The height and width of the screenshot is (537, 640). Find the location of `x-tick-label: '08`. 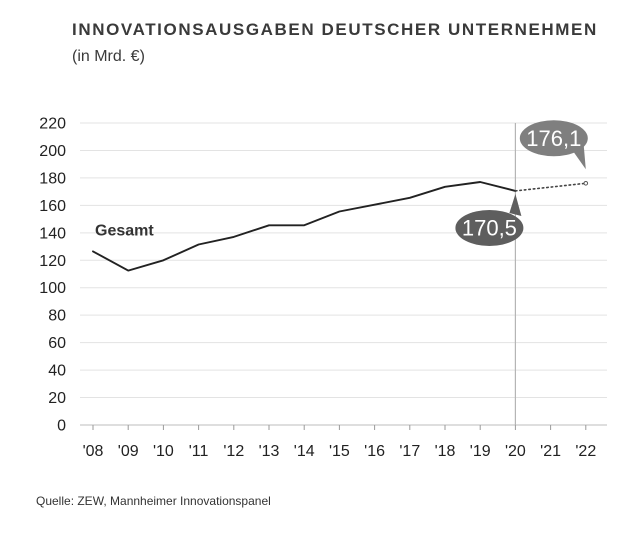

x-tick-label: '08 is located at coordinates (93, 451).